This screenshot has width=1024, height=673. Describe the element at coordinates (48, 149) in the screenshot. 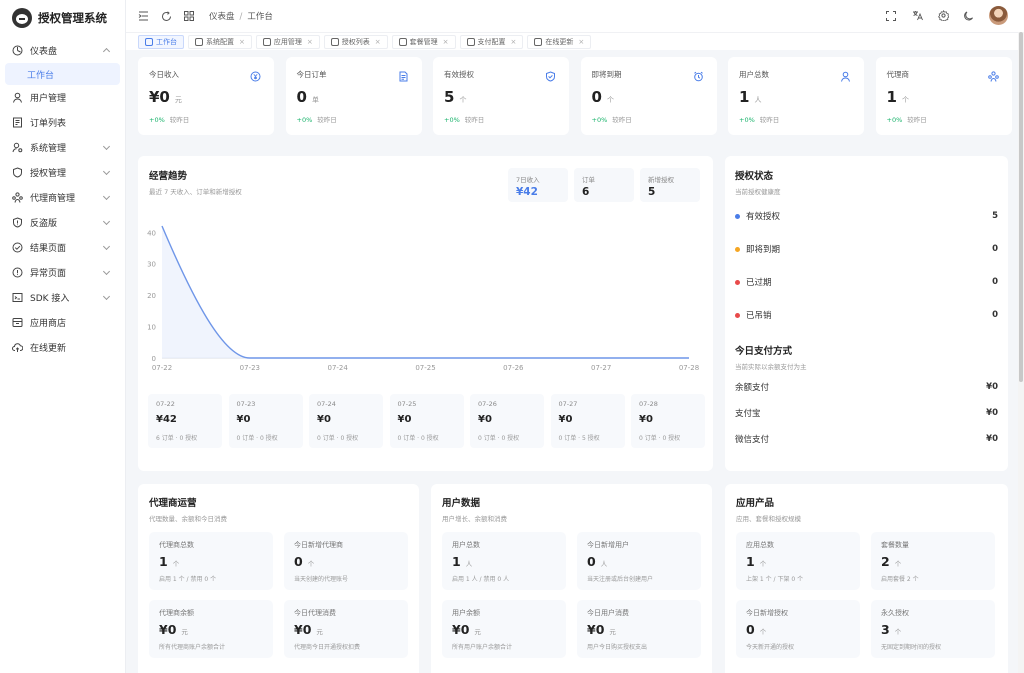

I see `sidebar-item-label: 系统管理` at that location.